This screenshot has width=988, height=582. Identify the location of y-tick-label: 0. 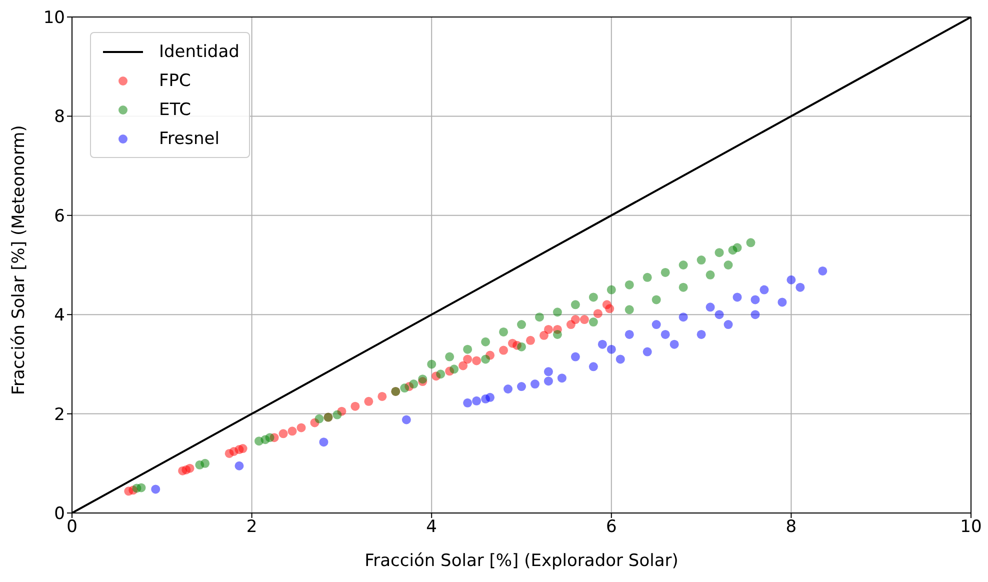
(59, 514).